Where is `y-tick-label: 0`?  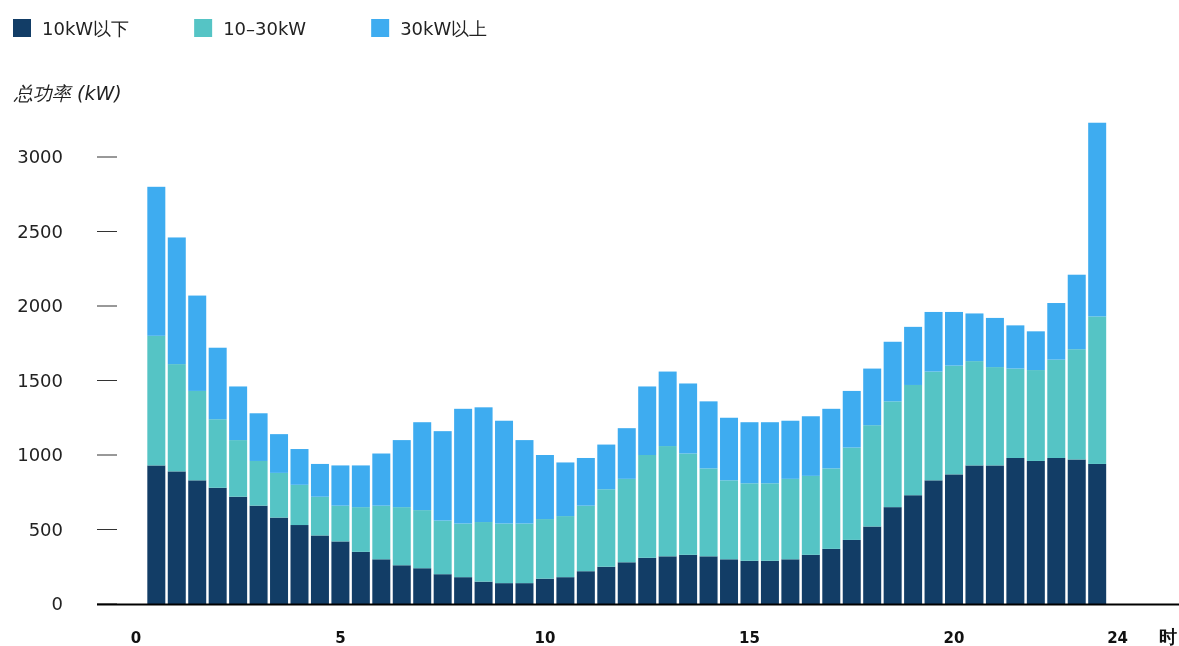 y-tick-label: 0 is located at coordinates (57, 603).